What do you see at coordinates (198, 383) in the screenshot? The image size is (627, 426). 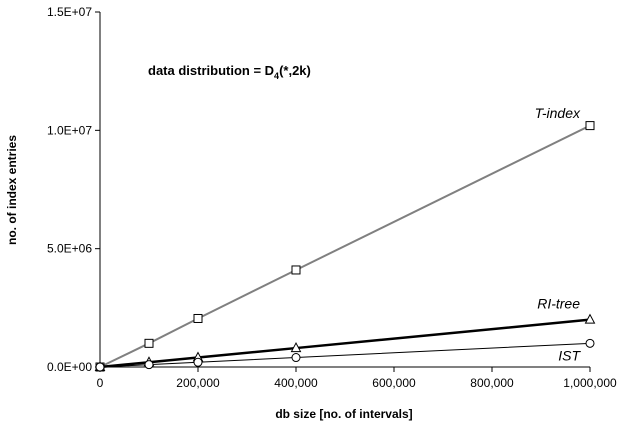 I see `x-tick-label: 200,000` at bounding box center [198, 383].